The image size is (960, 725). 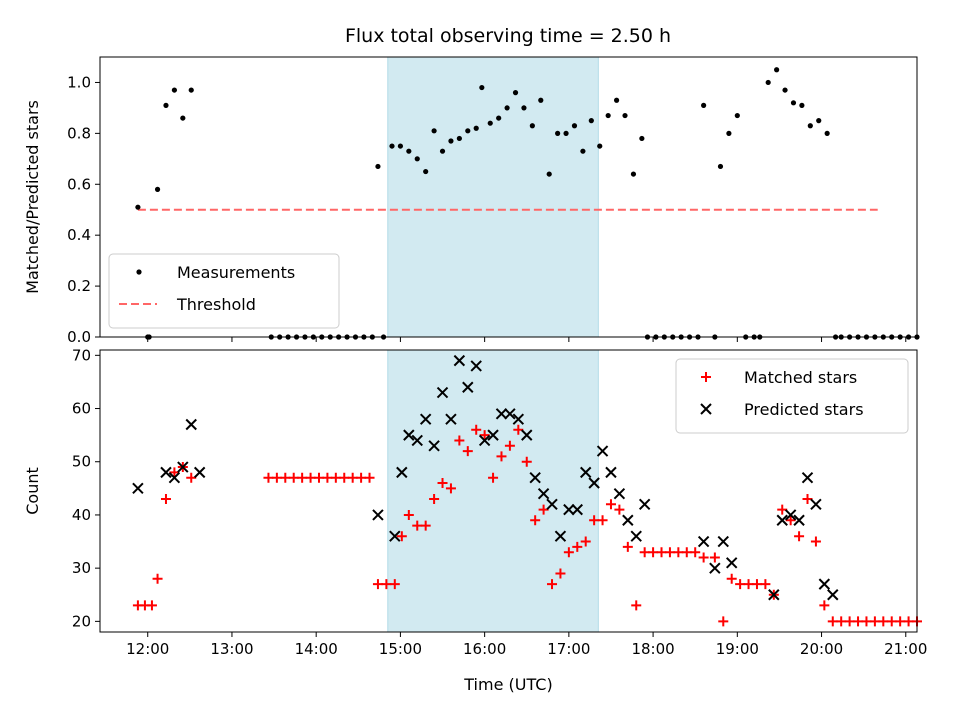 I want to click on x-tick-label: 17:00, so click(x=568, y=649).